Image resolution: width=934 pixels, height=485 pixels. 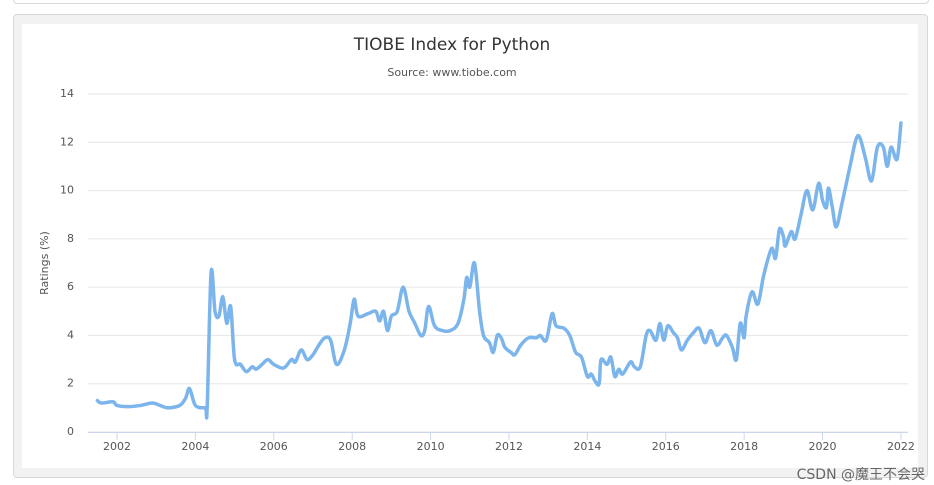 I want to click on y-tick-label: 0, so click(x=70, y=431).